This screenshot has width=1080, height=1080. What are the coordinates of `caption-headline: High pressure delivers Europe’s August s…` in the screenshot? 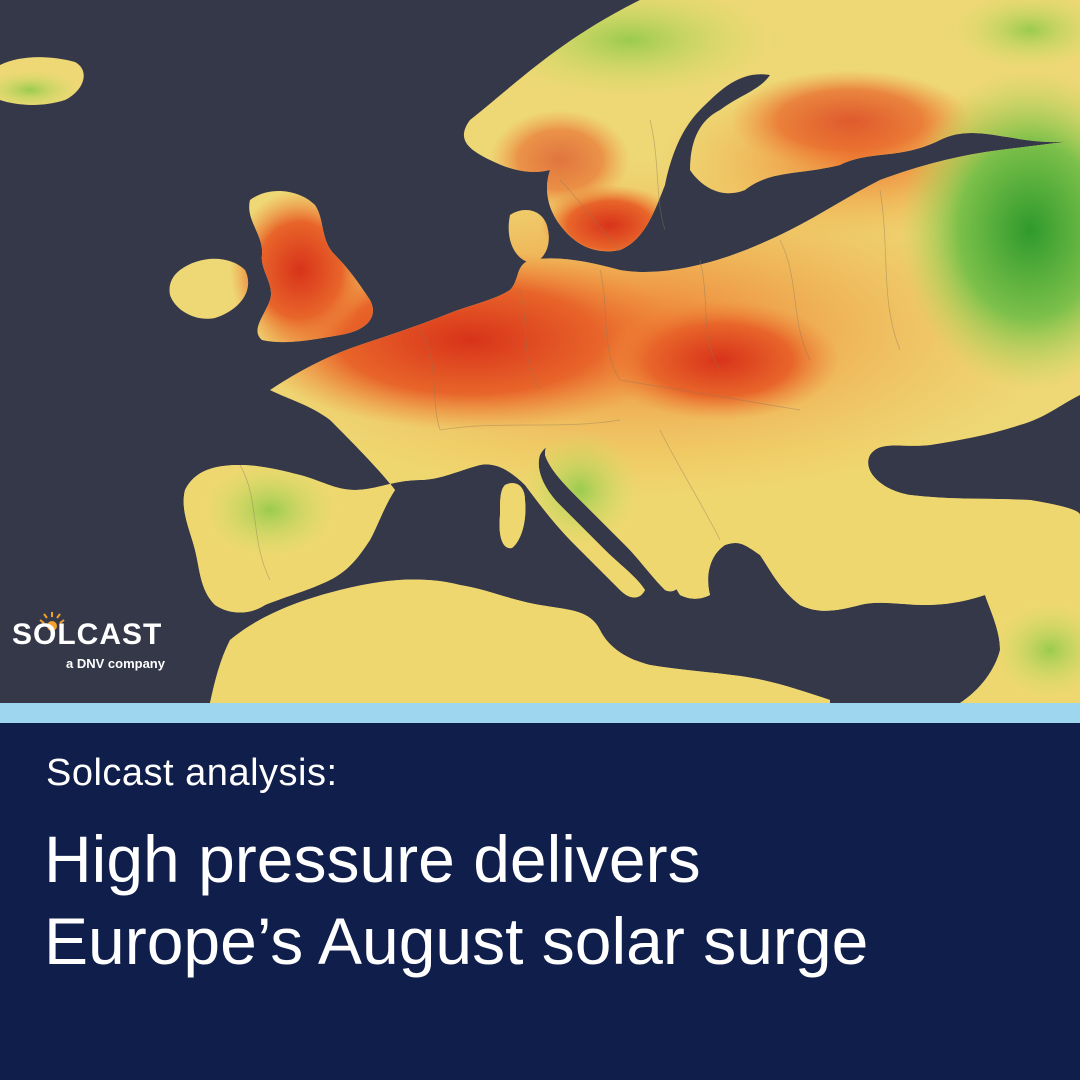 It's located at (456, 900).